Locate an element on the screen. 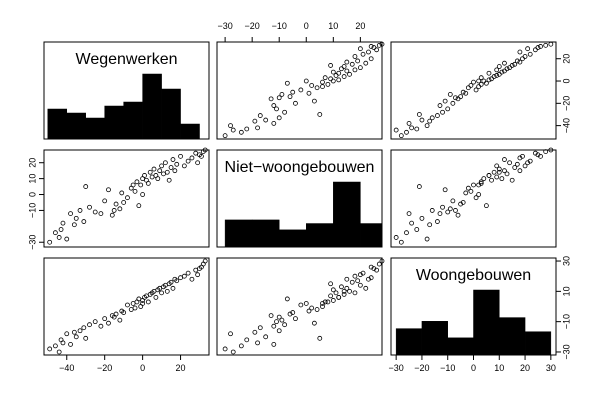 The height and width of the screenshot is (400, 599). x-axis-bottom-right: −30 −20 −10 0 10 20 30 is located at coordinates (472, 363).